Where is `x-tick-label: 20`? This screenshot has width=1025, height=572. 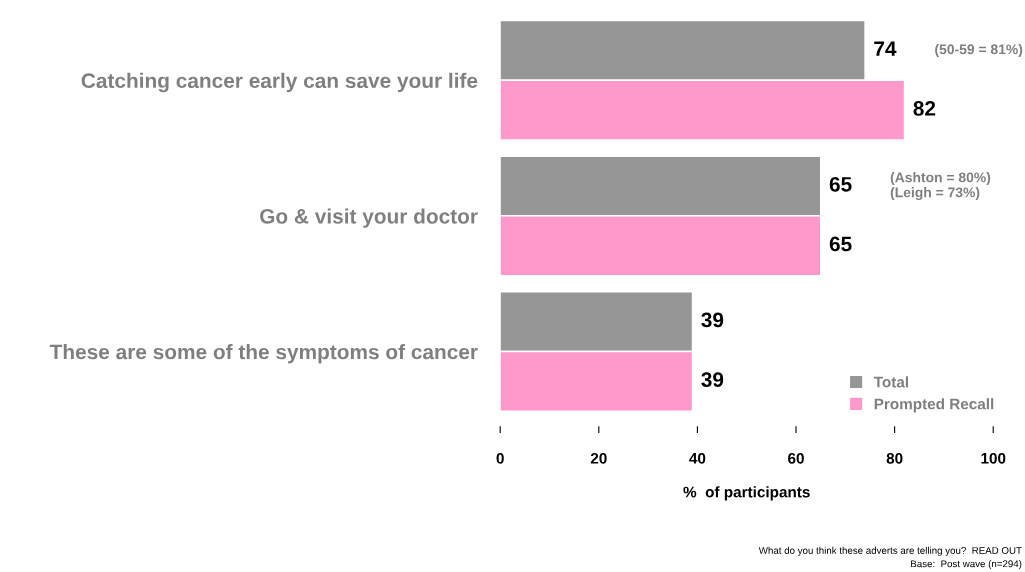
x-tick-label: 20 is located at coordinates (598, 458).